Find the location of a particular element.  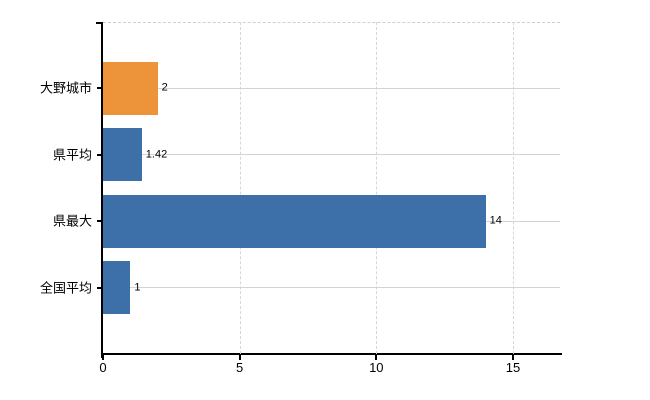

value-label: 1.42 is located at coordinates (156, 154).